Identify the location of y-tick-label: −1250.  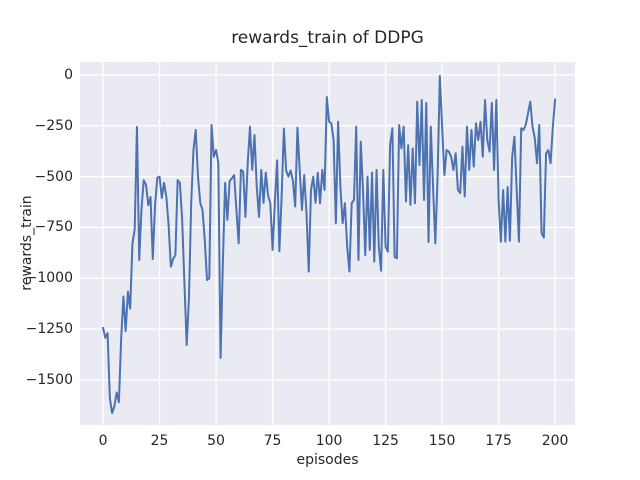
(49, 329).